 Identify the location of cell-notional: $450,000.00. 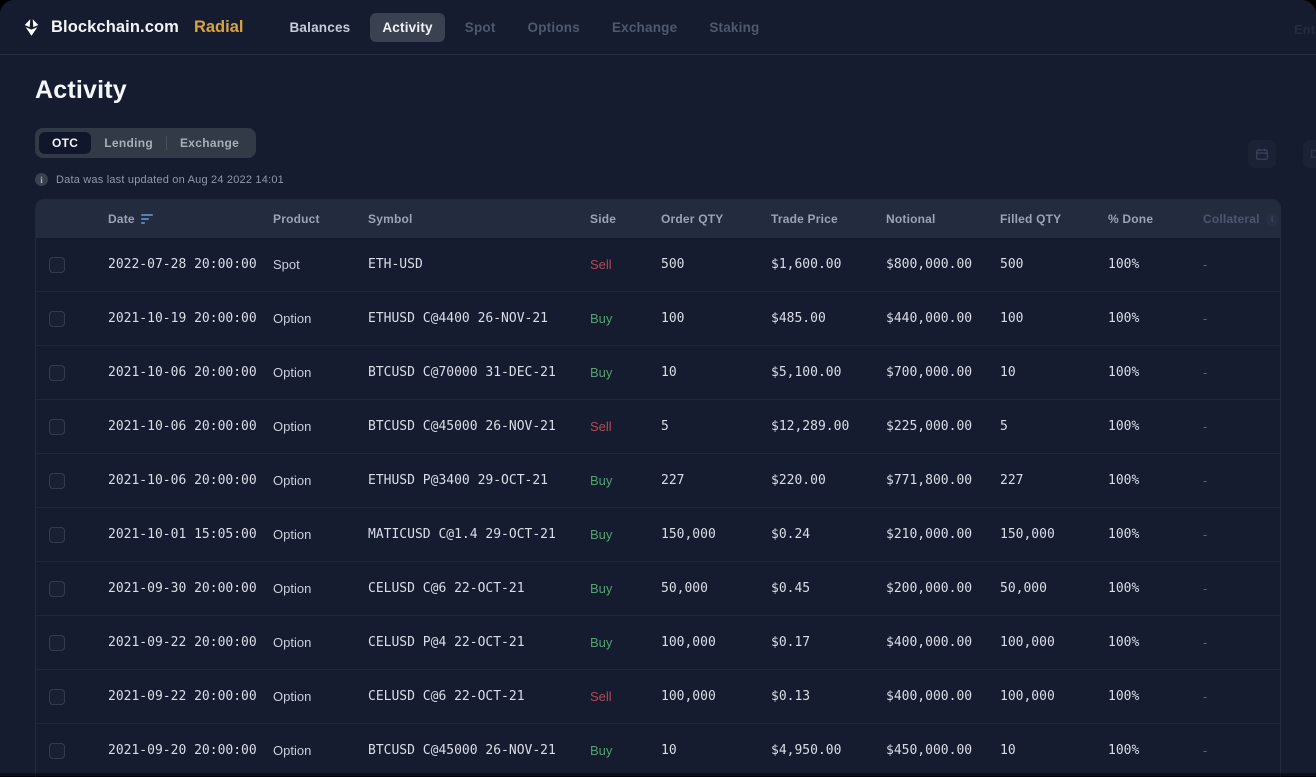
(929, 750).